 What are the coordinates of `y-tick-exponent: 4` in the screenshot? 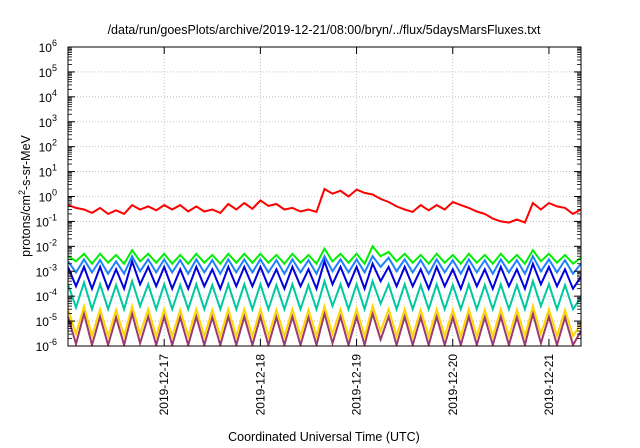 It's located at (54, 93).